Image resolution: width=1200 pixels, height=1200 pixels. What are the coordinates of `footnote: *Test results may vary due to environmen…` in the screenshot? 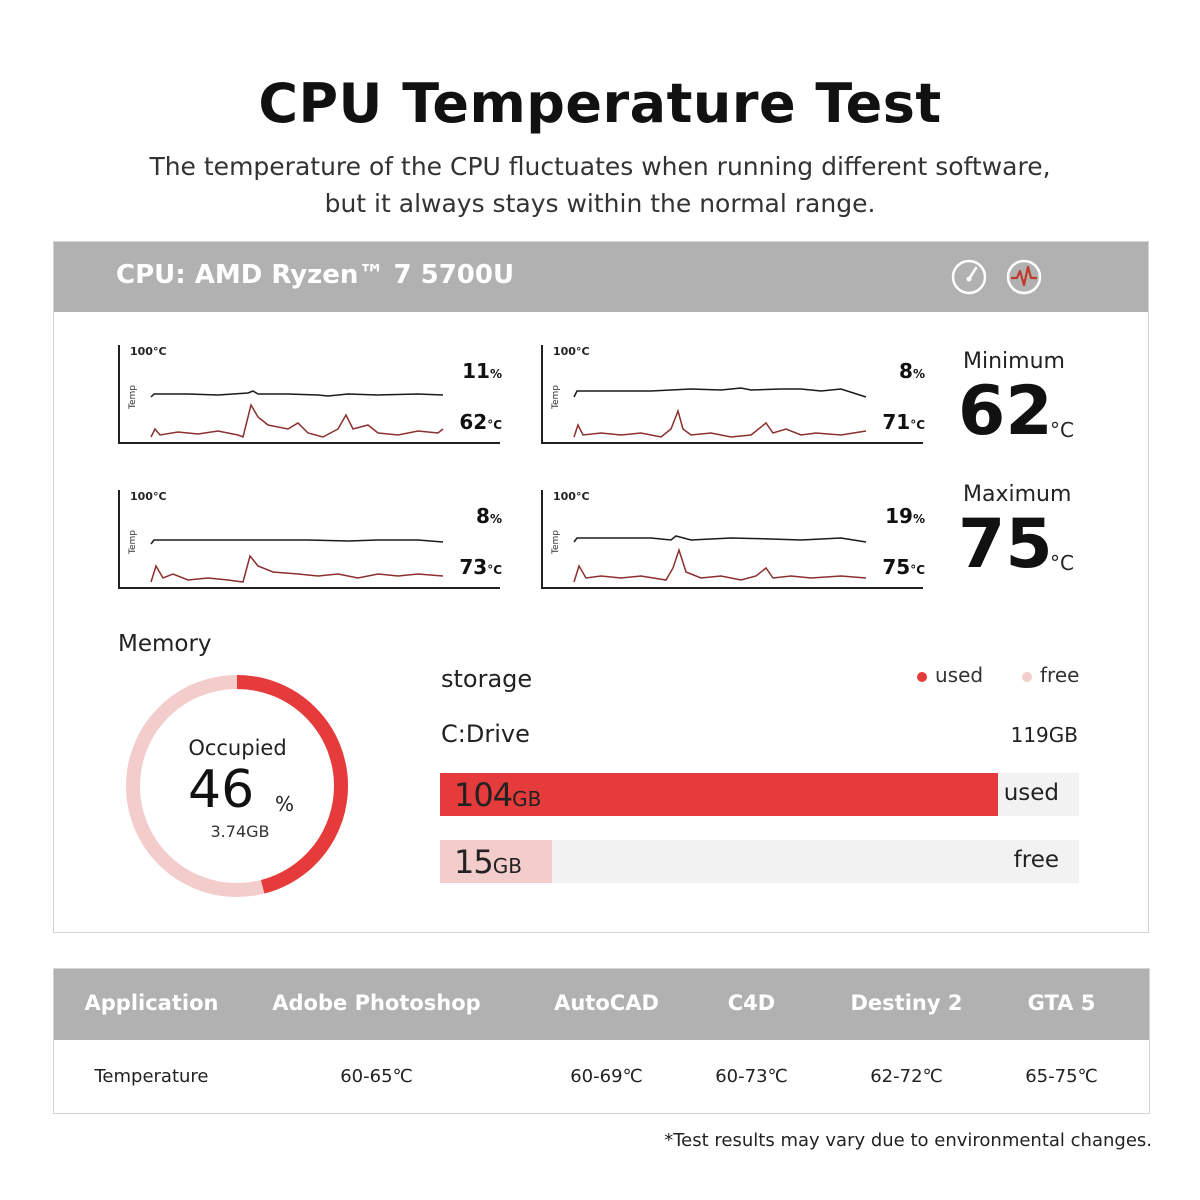 It's located at (908, 1140).